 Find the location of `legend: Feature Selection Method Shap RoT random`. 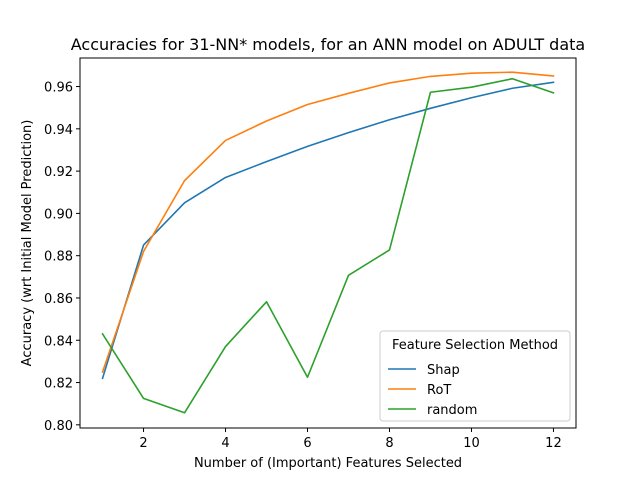

legend: Feature Selection Method Shap RoT random is located at coordinates (475, 376).